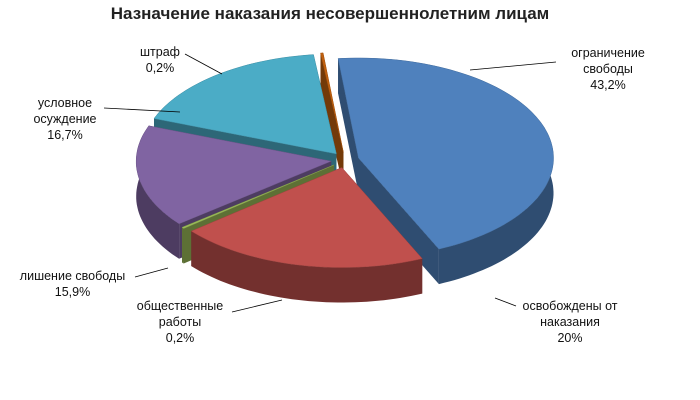  What do you see at coordinates (65, 135) in the screenshot?
I see `value-label: 16,7%` at bounding box center [65, 135].